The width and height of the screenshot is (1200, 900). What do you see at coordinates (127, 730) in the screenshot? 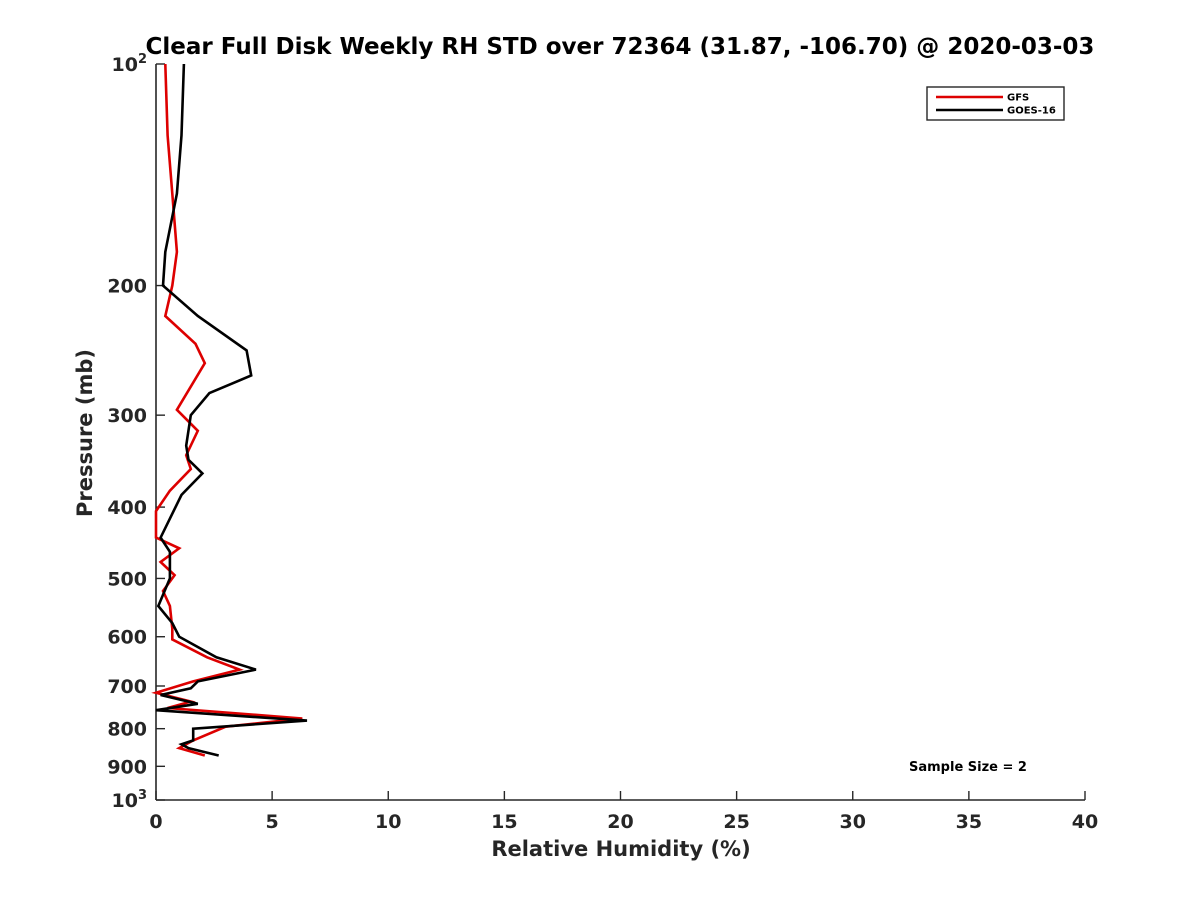
I see `y-tick-label: 800` at bounding box center [127, 730].